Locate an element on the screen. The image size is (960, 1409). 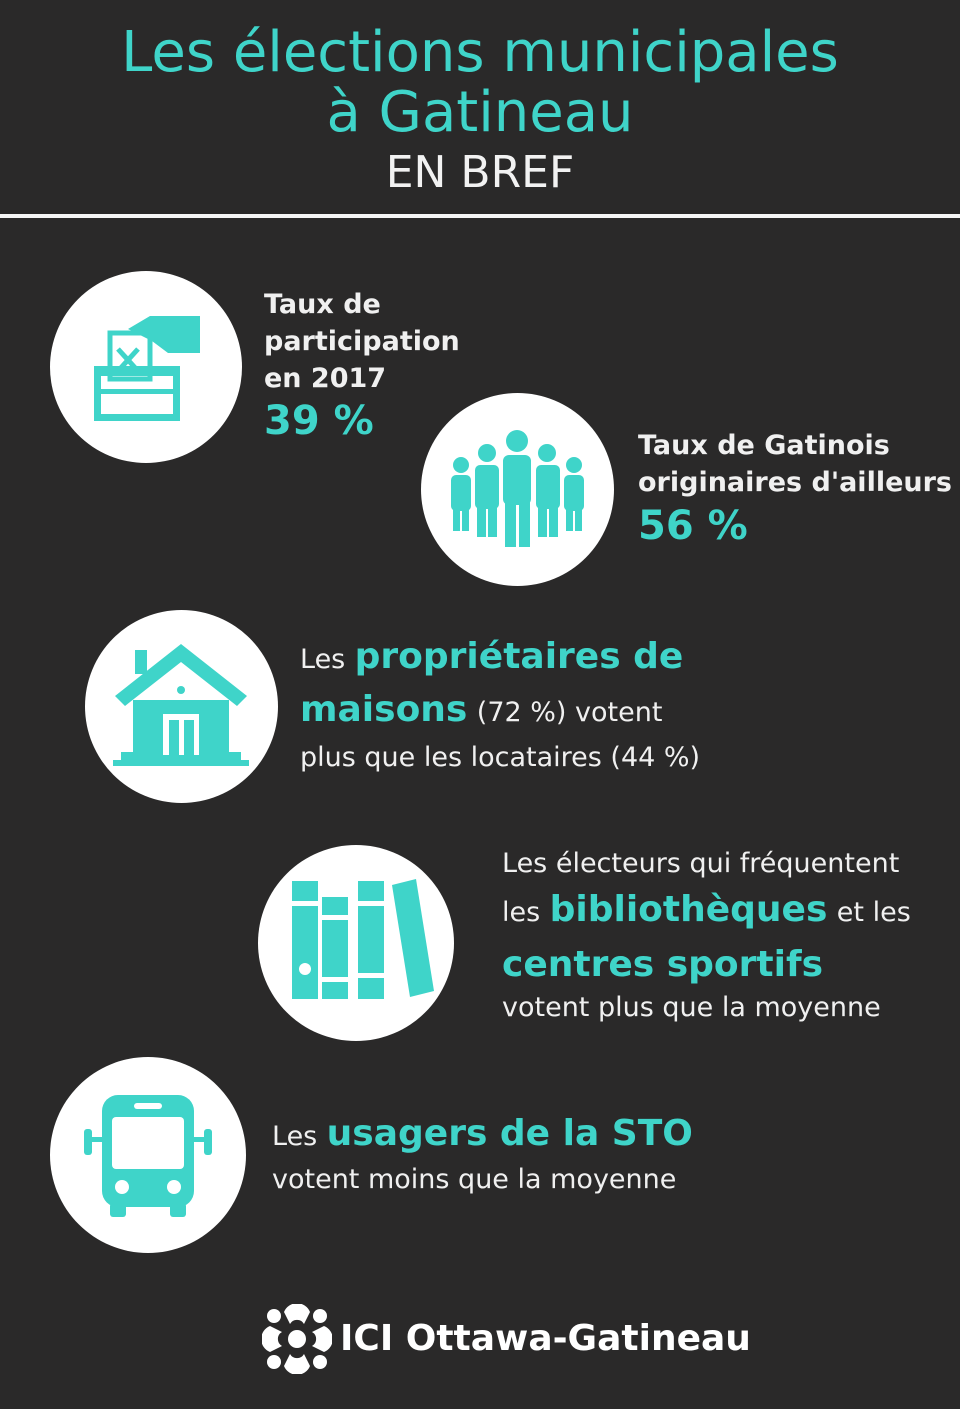
participation-label-line-1: Taux de is located at coordinates (322, 304).